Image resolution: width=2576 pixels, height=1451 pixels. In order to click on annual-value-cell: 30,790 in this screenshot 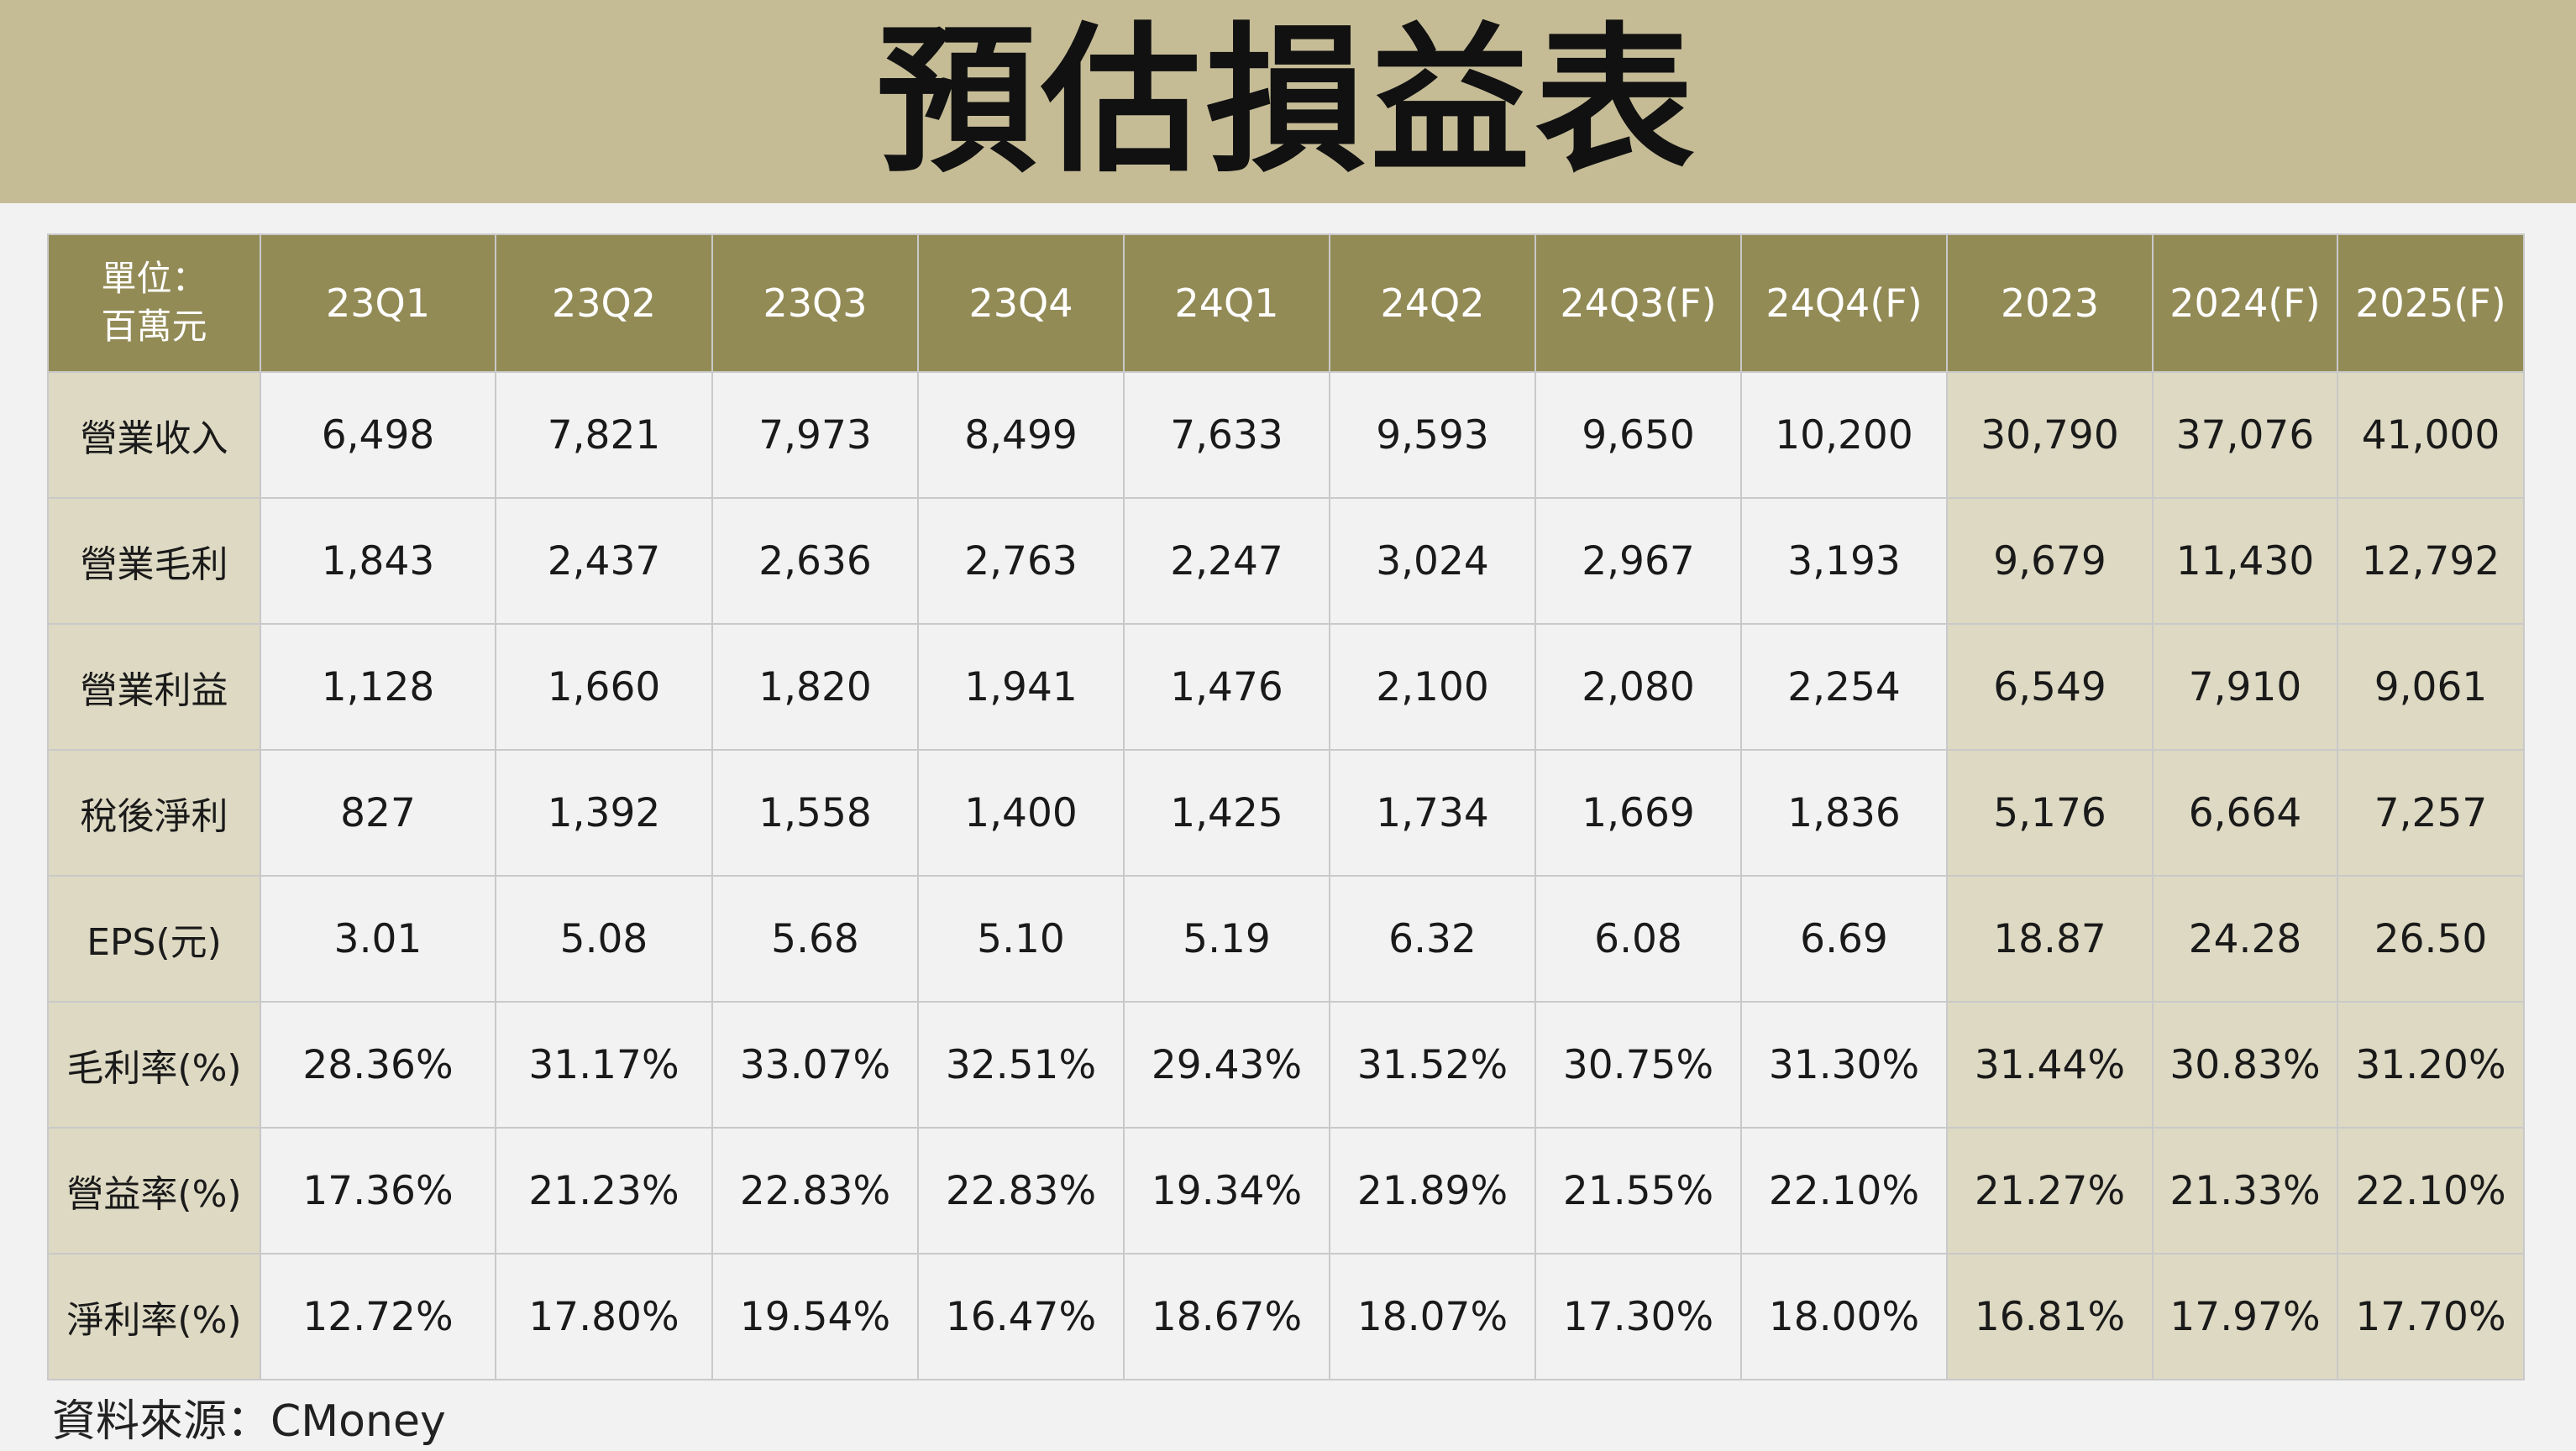, I will do `click(2050, 435)`.